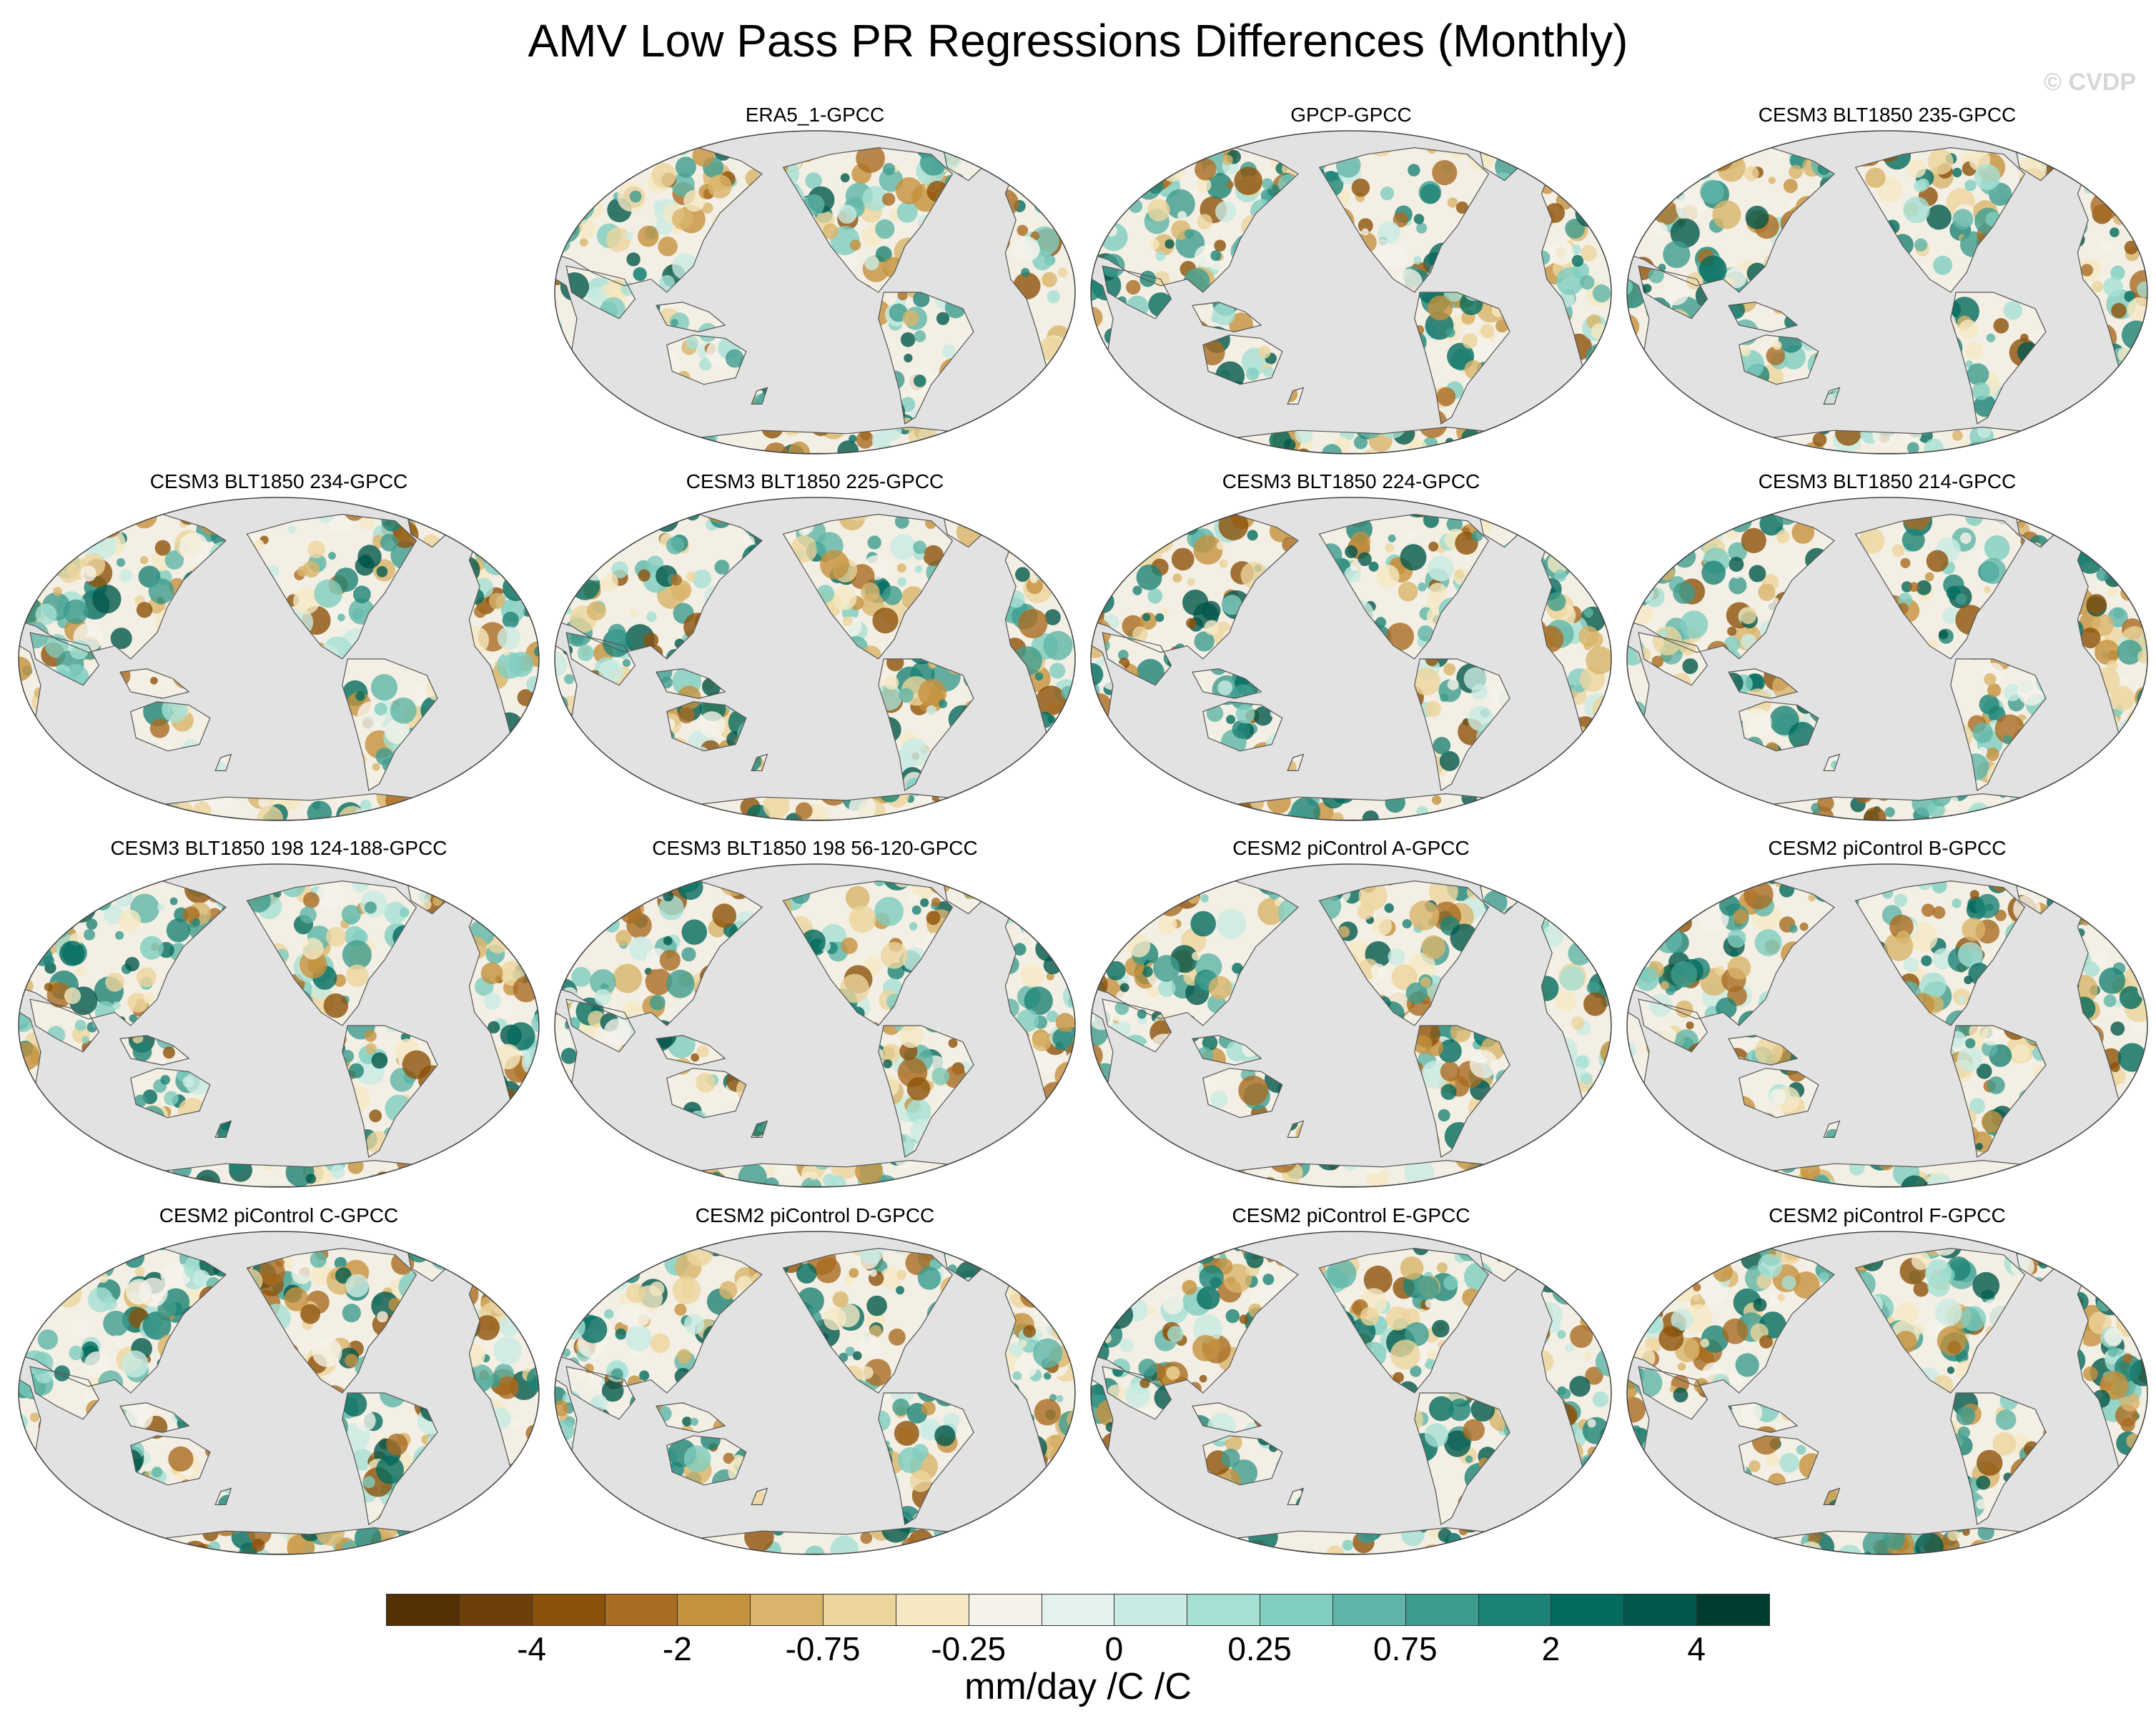 The width and height of the screenshot is (2156, 1731). Describe the element at coordinates (815, 115) in the screenshot. I see `panel-title: ERA5_1-GPCC` at that location.